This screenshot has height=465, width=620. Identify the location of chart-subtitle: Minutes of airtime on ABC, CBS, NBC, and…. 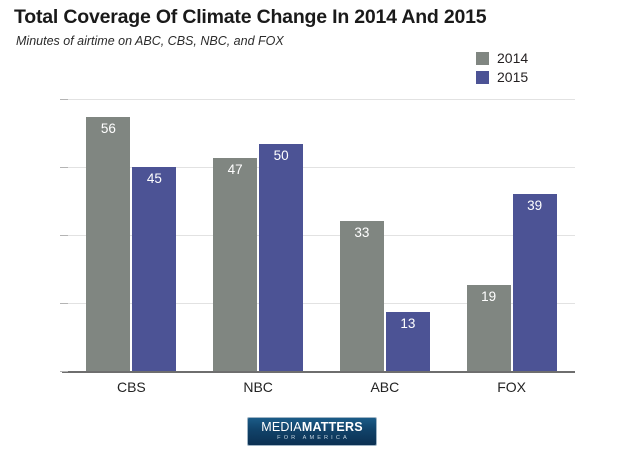
(150, 41).